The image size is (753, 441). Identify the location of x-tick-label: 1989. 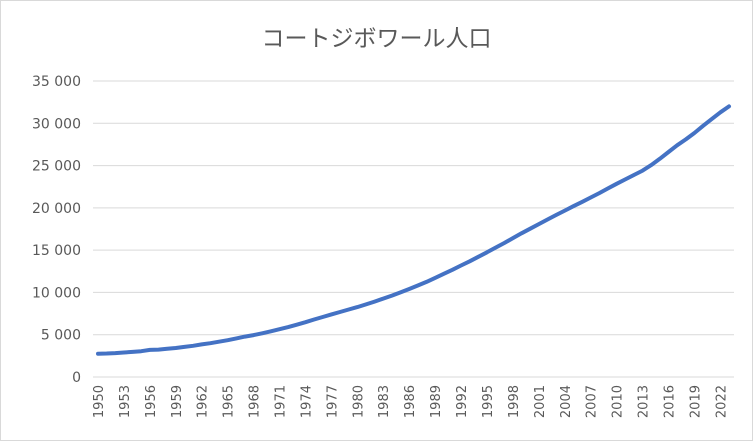
(436, 401).